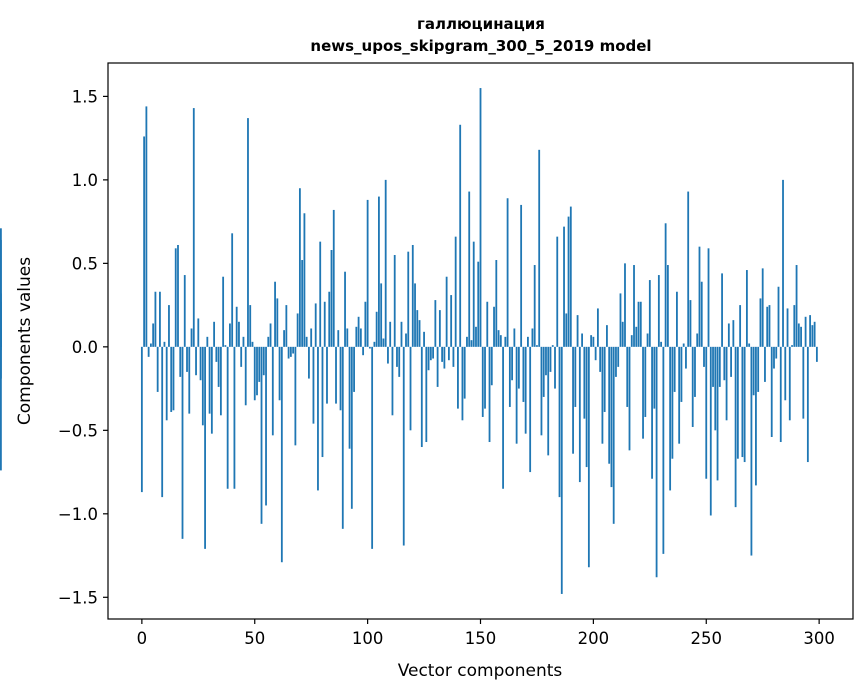 This screenshot has width=867, height=696. What do you see at coordinates (25, 341) in the screenshot?
I see `y-axis-label: Components values` at bounding box center [25, 341].